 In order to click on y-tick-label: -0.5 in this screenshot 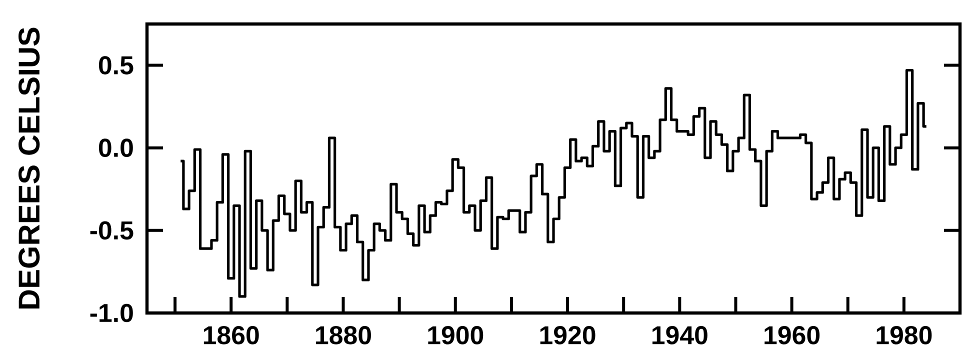, I will do `click(112, 230)`.